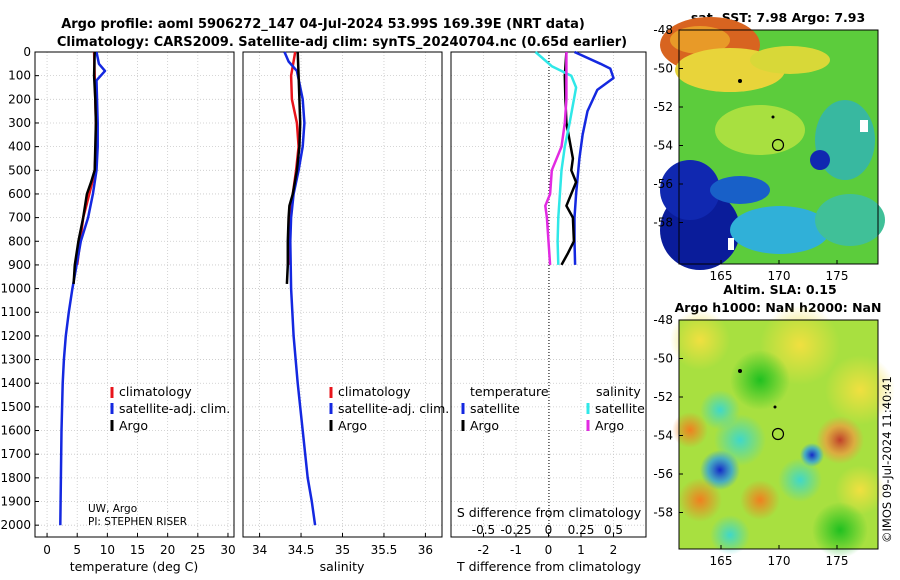  Describe the element at coordinates (134, 566) in the screenshot. I see `temperature-xlabel: temperature (deg C)` at that location.